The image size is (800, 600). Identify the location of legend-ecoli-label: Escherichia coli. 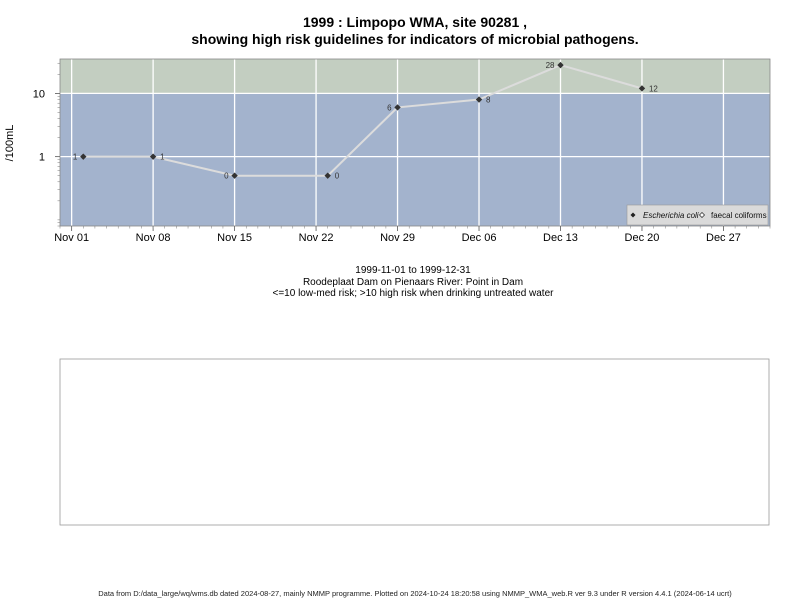
(671, 215).